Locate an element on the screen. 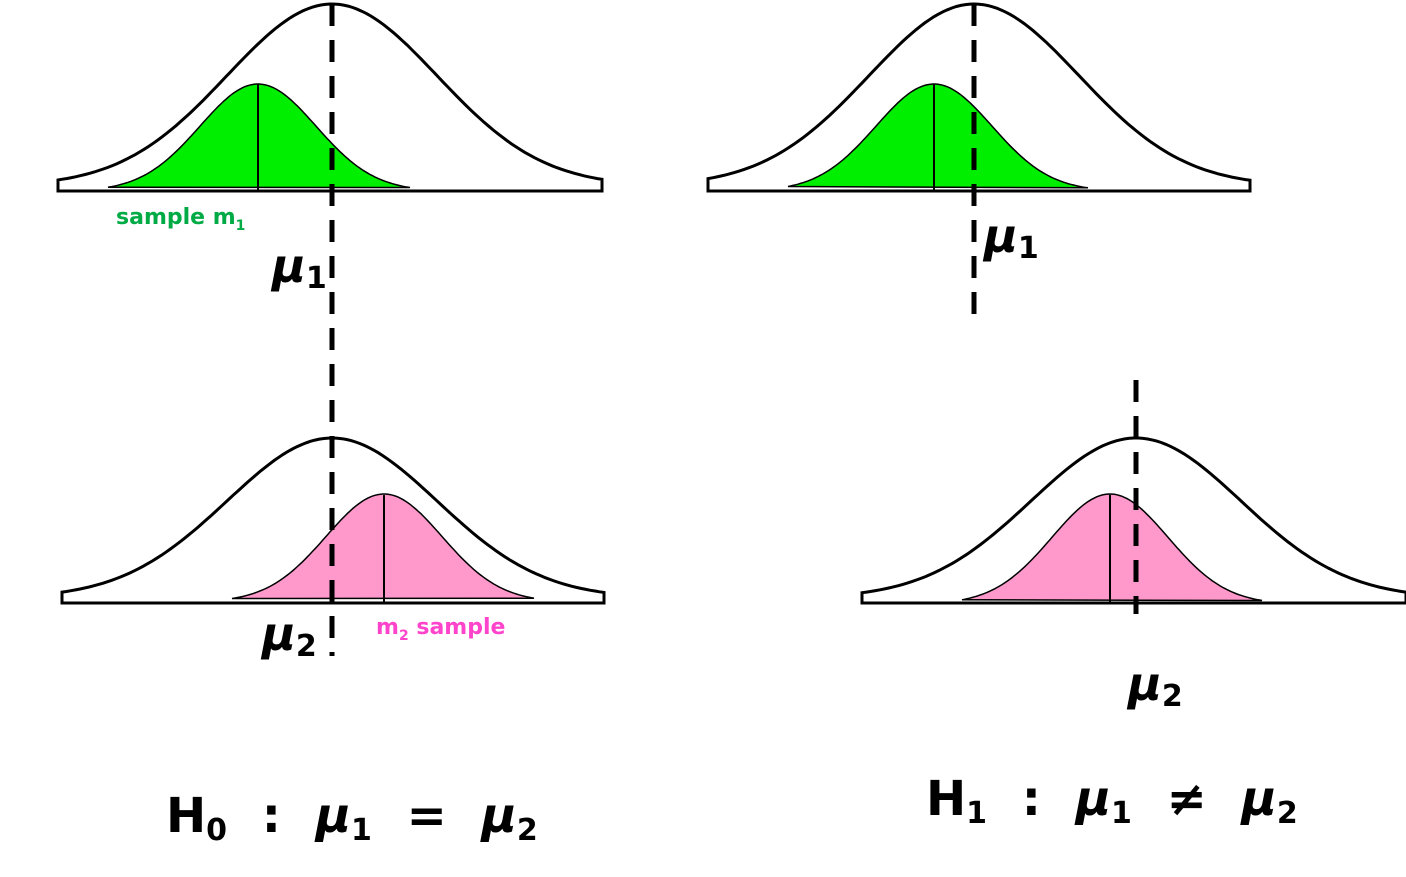 The width and height of the screenshot is (1406, 877). null-hypothesis: H0 : μ1 = μ2 is located at coordinates (352, 820).